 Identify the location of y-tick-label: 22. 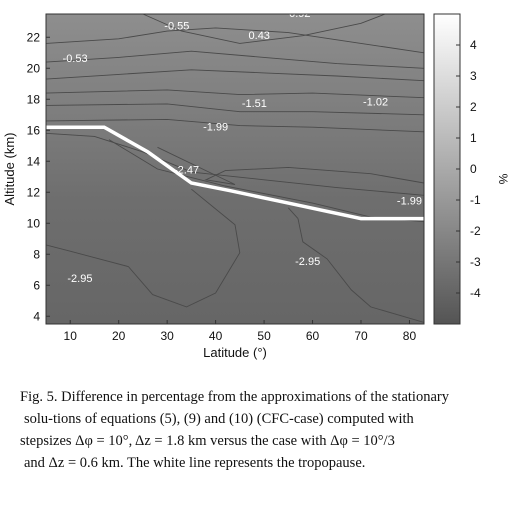
(34, 37).